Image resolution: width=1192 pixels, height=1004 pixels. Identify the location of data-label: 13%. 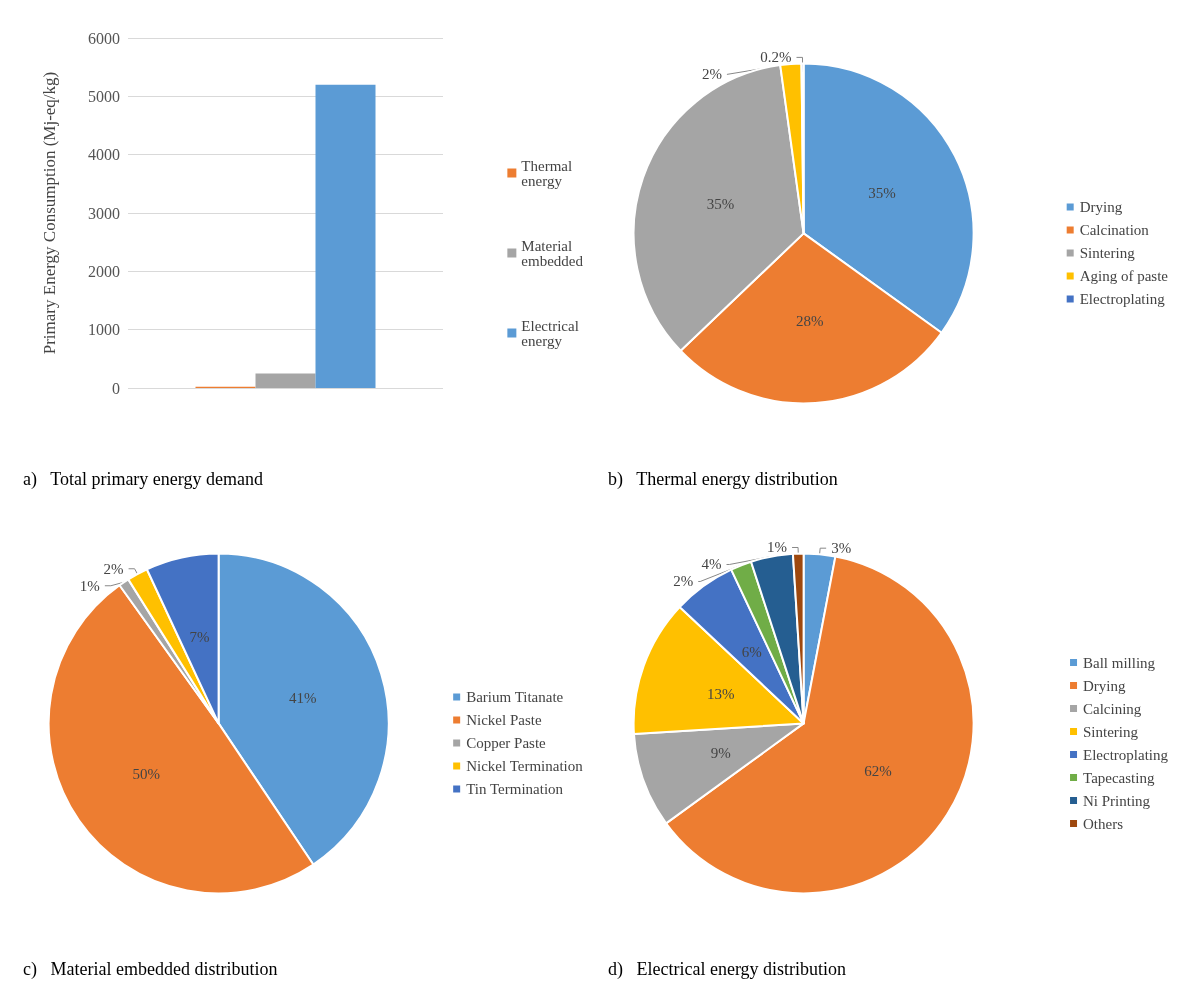
(721, 693).